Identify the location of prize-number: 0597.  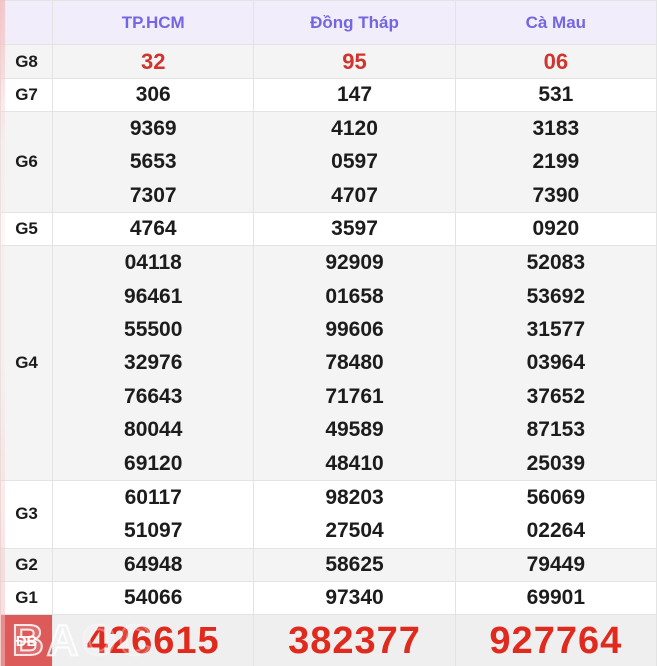
(354, 162).